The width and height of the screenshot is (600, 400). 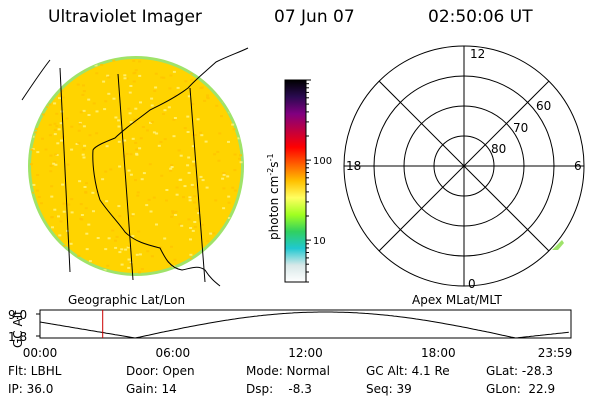 I want to click on altitude-frame, so click(x=305, y=324).